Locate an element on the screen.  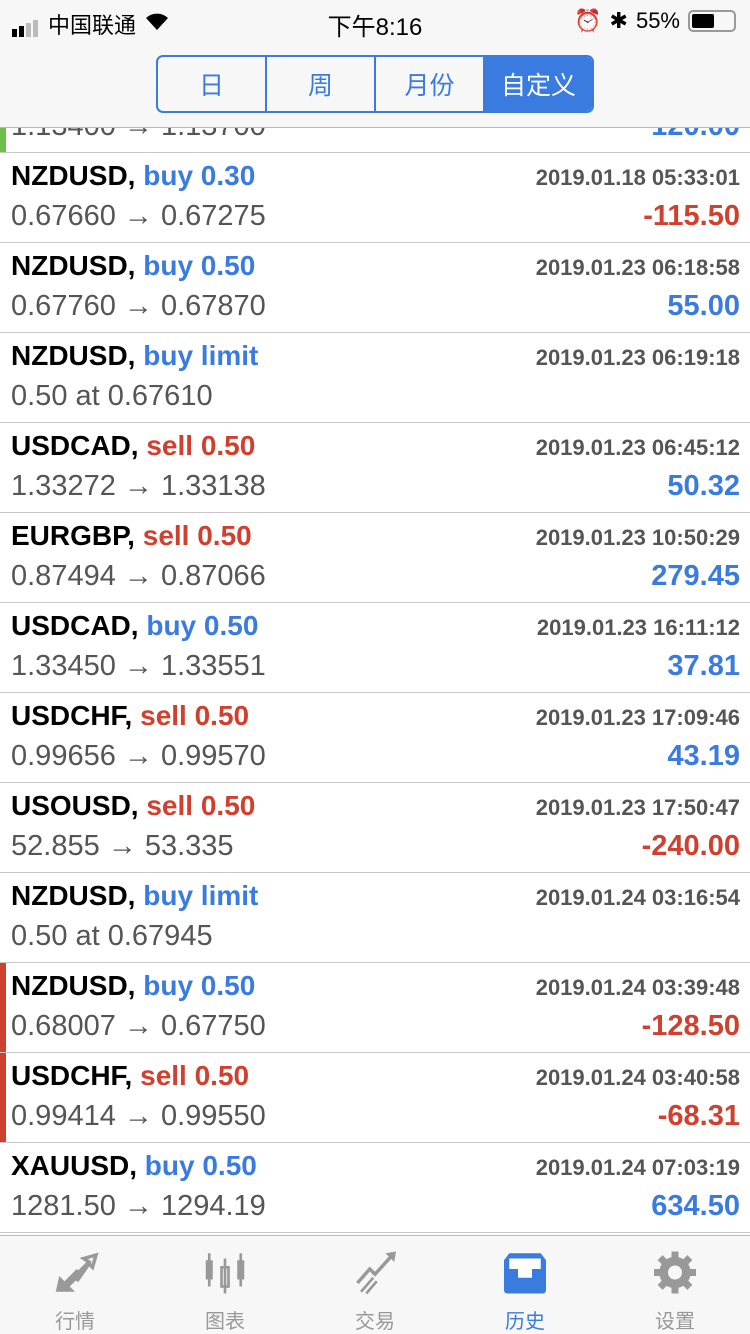
order-action: buy limit is located at coordinates (201, 895).